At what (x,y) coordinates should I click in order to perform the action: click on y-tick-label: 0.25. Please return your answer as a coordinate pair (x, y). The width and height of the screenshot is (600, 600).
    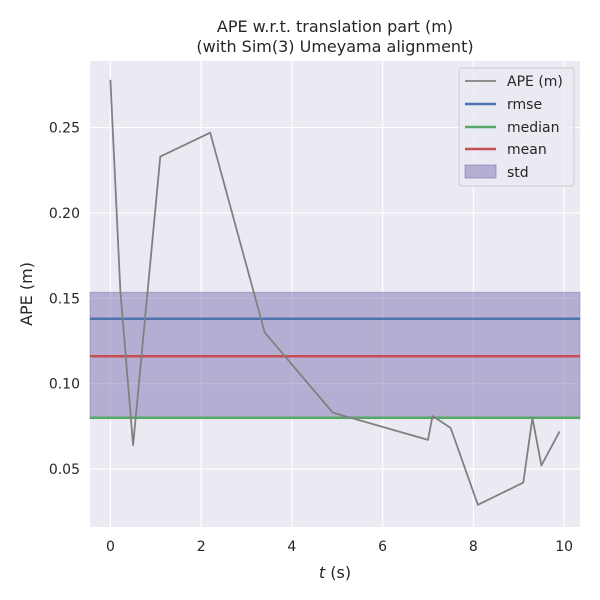
    Looking at the image, I should click on (64, 129).